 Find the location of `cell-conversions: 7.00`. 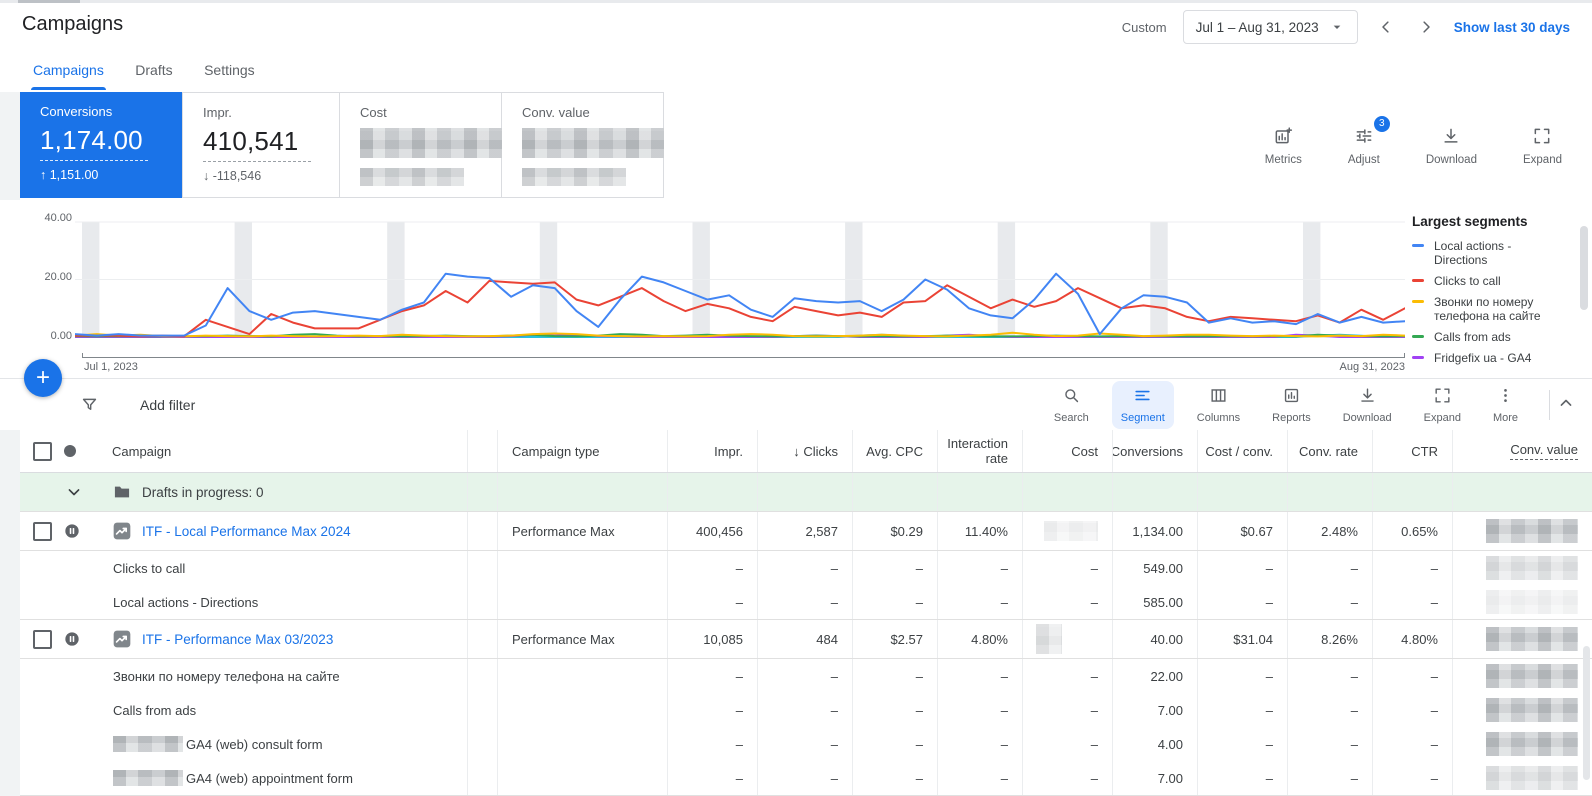

cell-conversions: 7.00 is located at coordinates (1154, 710).